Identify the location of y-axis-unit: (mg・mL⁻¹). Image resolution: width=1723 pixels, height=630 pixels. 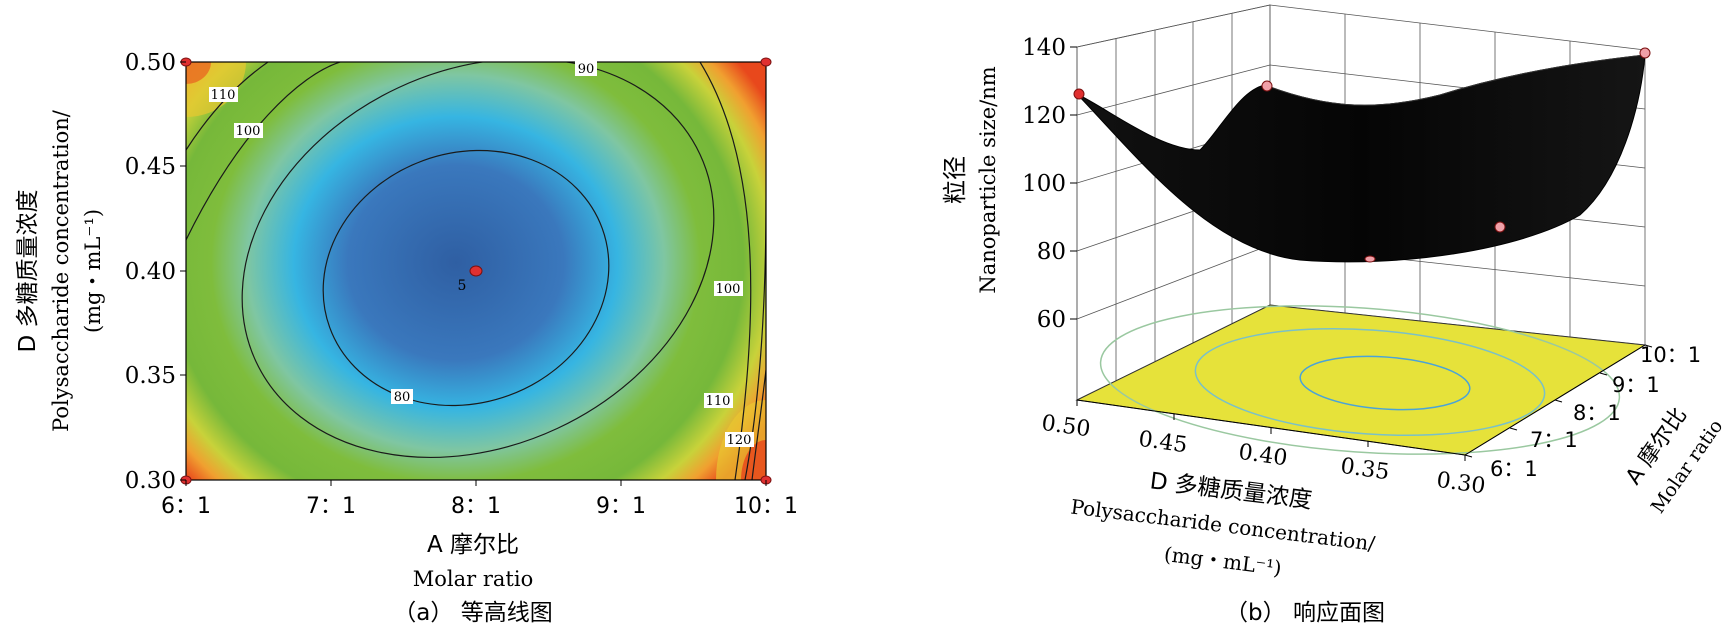
(93, 271).